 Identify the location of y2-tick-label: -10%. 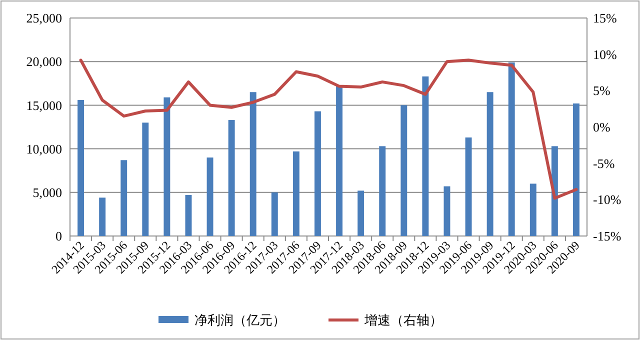
(607, 200).